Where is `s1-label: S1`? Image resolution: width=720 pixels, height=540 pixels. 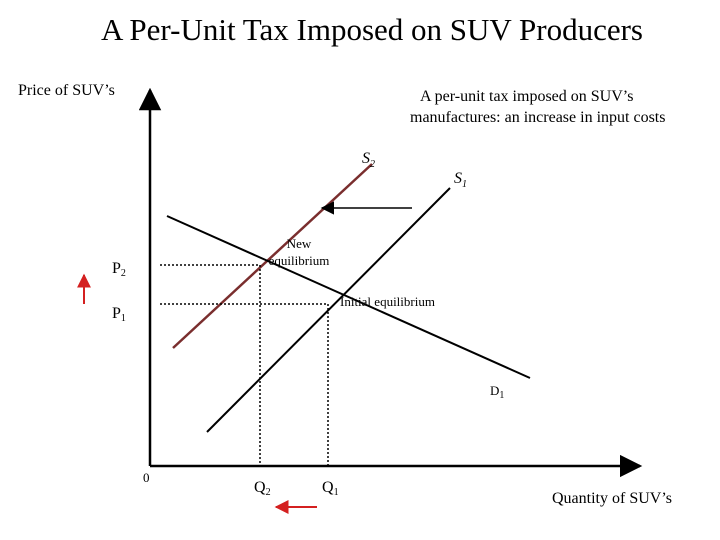 s1-label: S1 is located at coordinates (460, 180).